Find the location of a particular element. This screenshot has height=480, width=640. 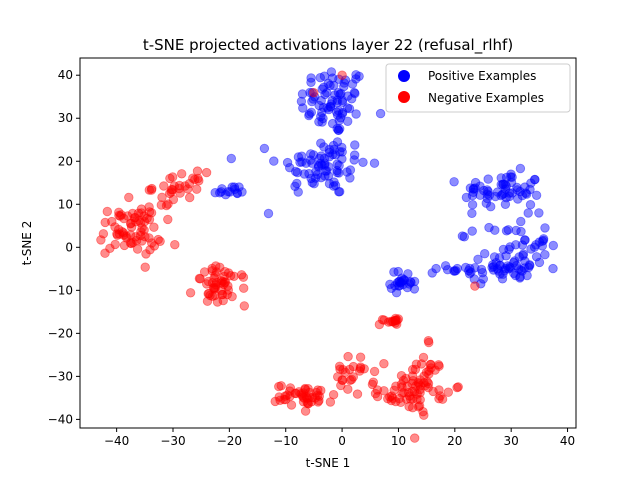

legend-marker-positive is located at coordinates (404, 76).